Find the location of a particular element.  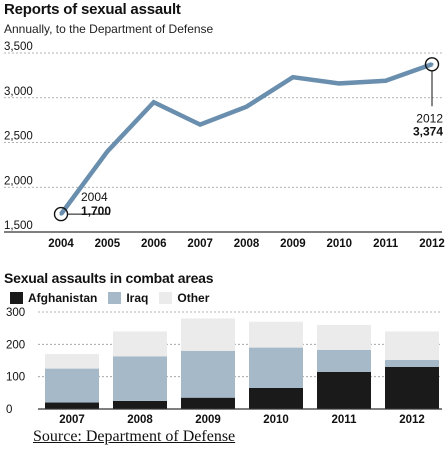

y-tick-label: 0 is located at coordinates (9, 410).